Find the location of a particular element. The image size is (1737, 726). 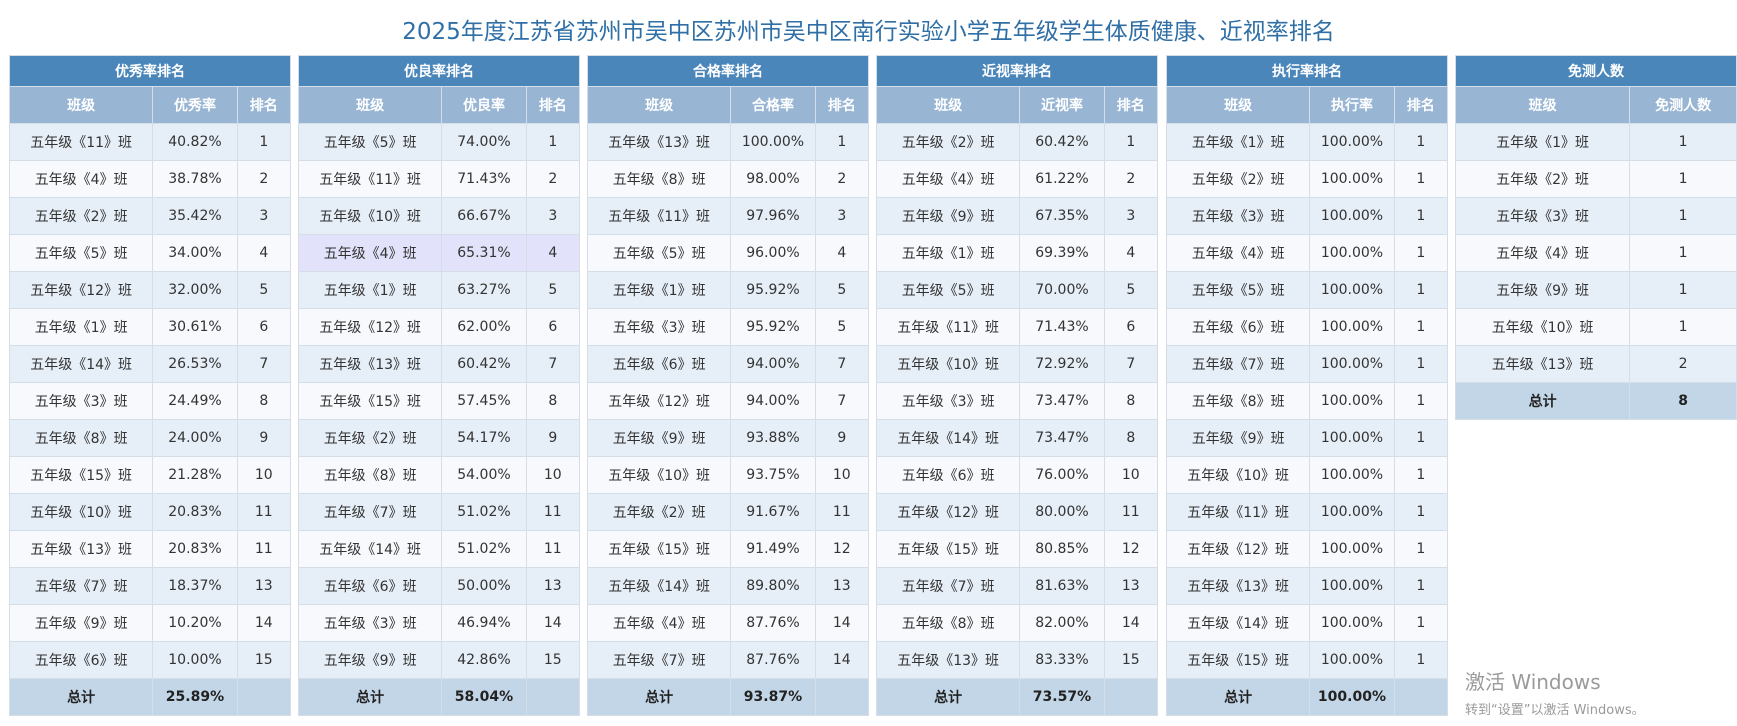

header-row: 班级 执行率 排名 is located at coordinates (1307, 105).